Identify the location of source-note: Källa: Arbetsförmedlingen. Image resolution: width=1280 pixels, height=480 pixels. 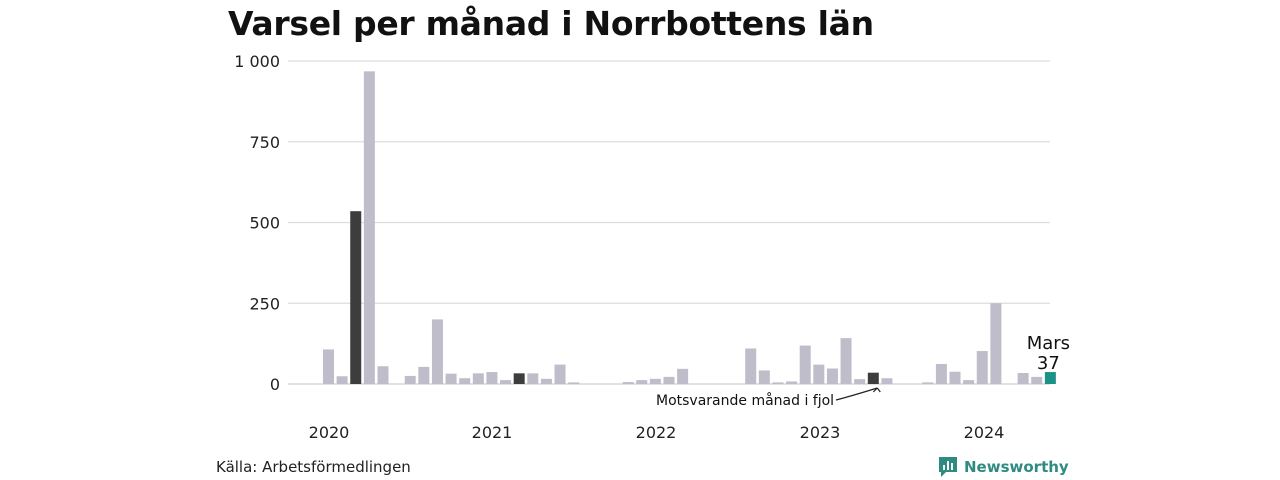
(313, 467).